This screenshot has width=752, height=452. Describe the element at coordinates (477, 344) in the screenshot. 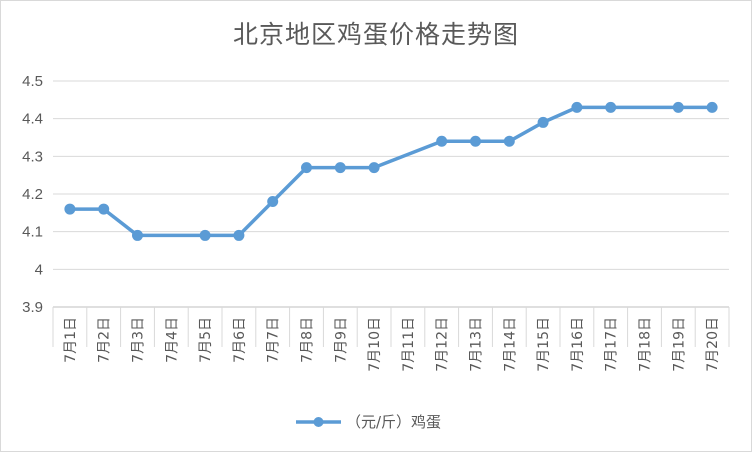

I see `x-tick-label: 7月13日` at that location.